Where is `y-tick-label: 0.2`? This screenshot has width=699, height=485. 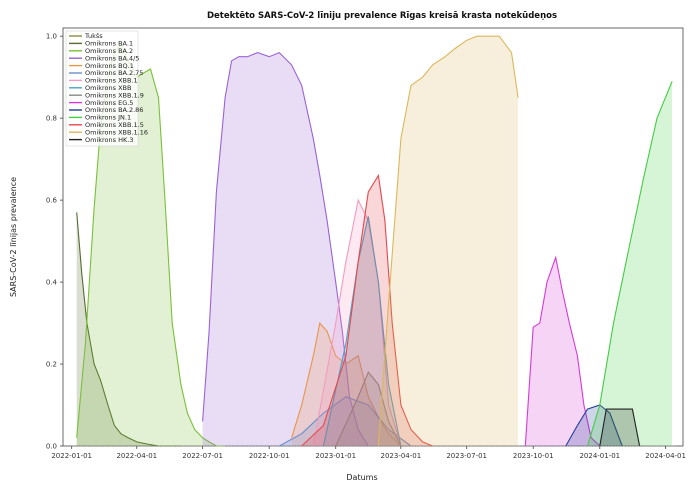 y-tick-label: 0.2 is located at coordinates (51, 365).